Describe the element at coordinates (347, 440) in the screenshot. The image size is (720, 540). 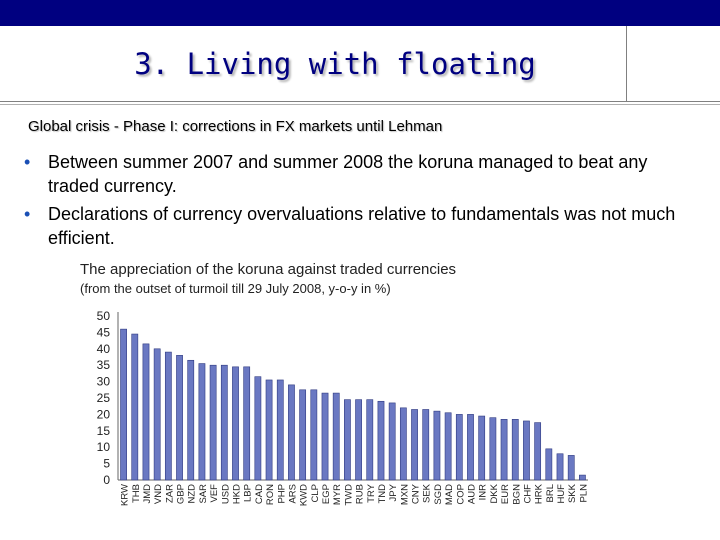
I see `bar-twd` at that location.